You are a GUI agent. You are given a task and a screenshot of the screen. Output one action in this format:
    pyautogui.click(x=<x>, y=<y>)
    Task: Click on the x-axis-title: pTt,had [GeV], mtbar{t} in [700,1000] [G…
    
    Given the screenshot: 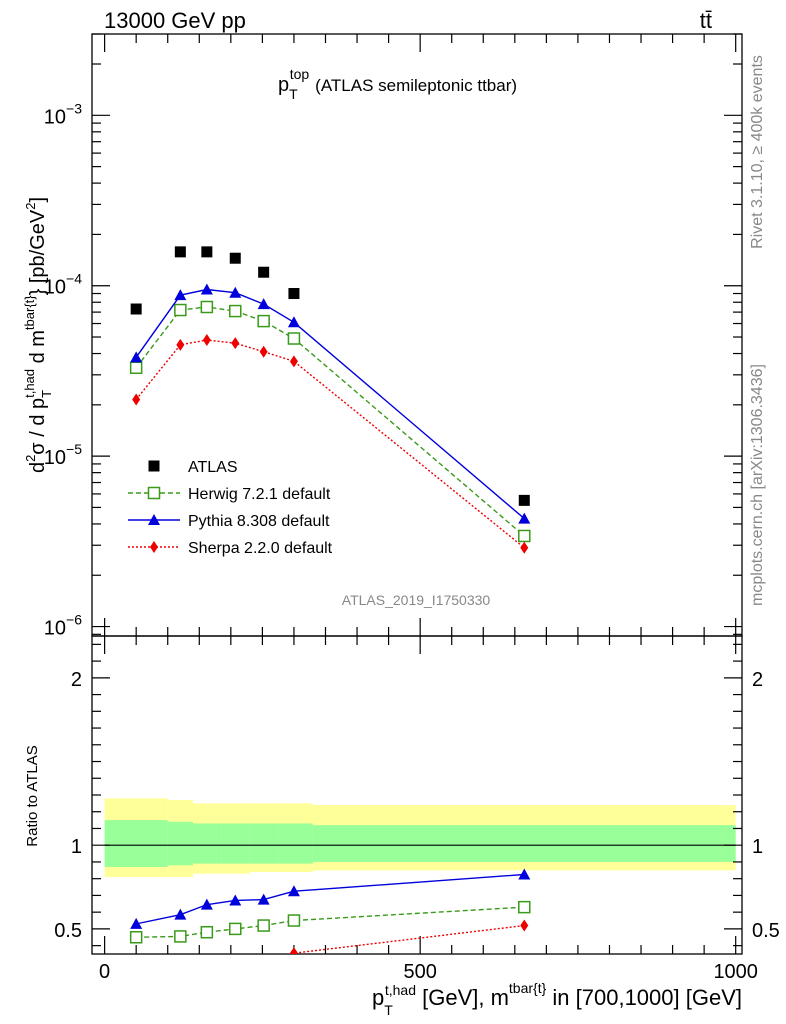 What is the action you would take?
    pyautogui.click(x=557, y=999)
    